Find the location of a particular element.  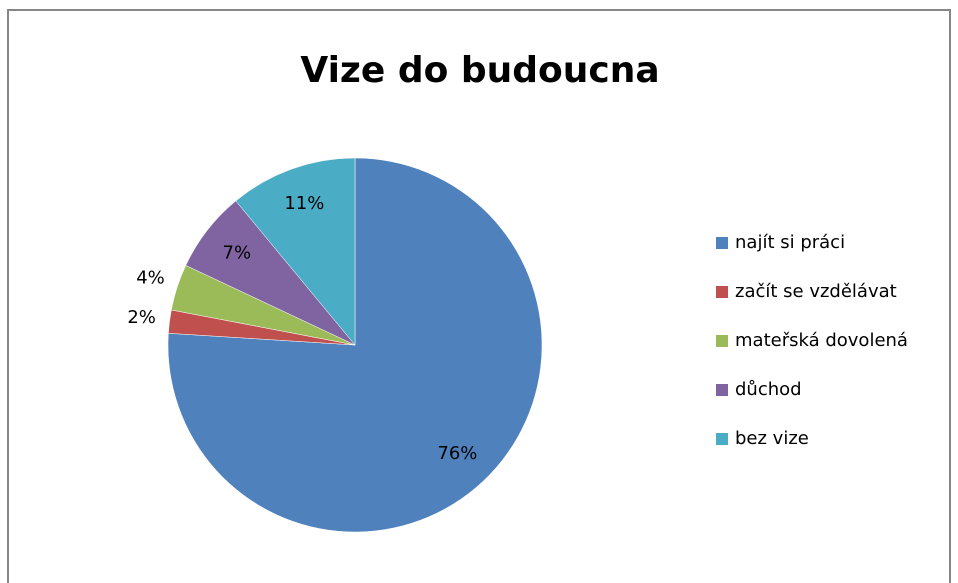

data-label: 7% is located at coordinates (237, 252).